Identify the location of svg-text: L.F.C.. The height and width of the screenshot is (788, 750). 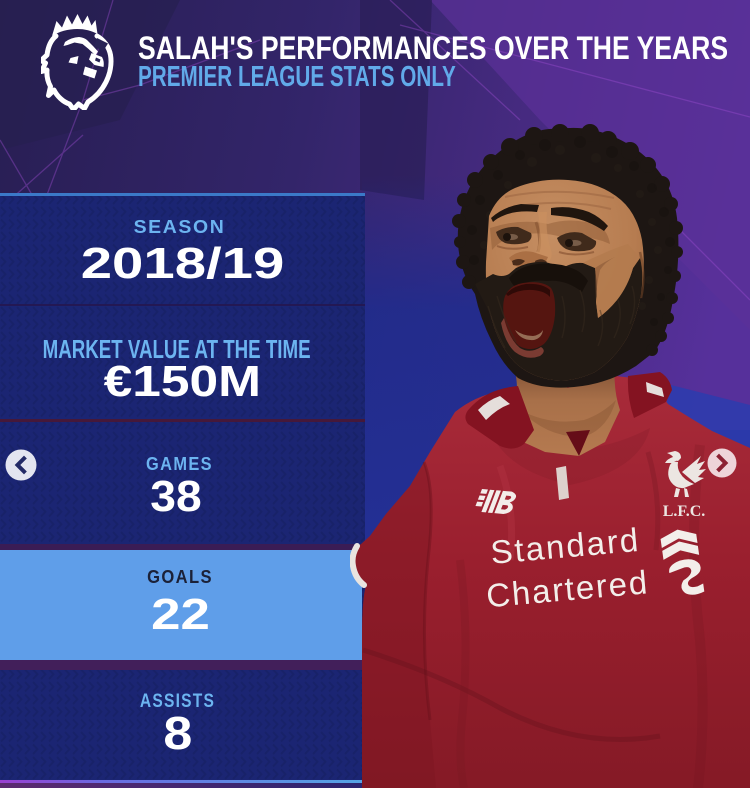
(684, 511).